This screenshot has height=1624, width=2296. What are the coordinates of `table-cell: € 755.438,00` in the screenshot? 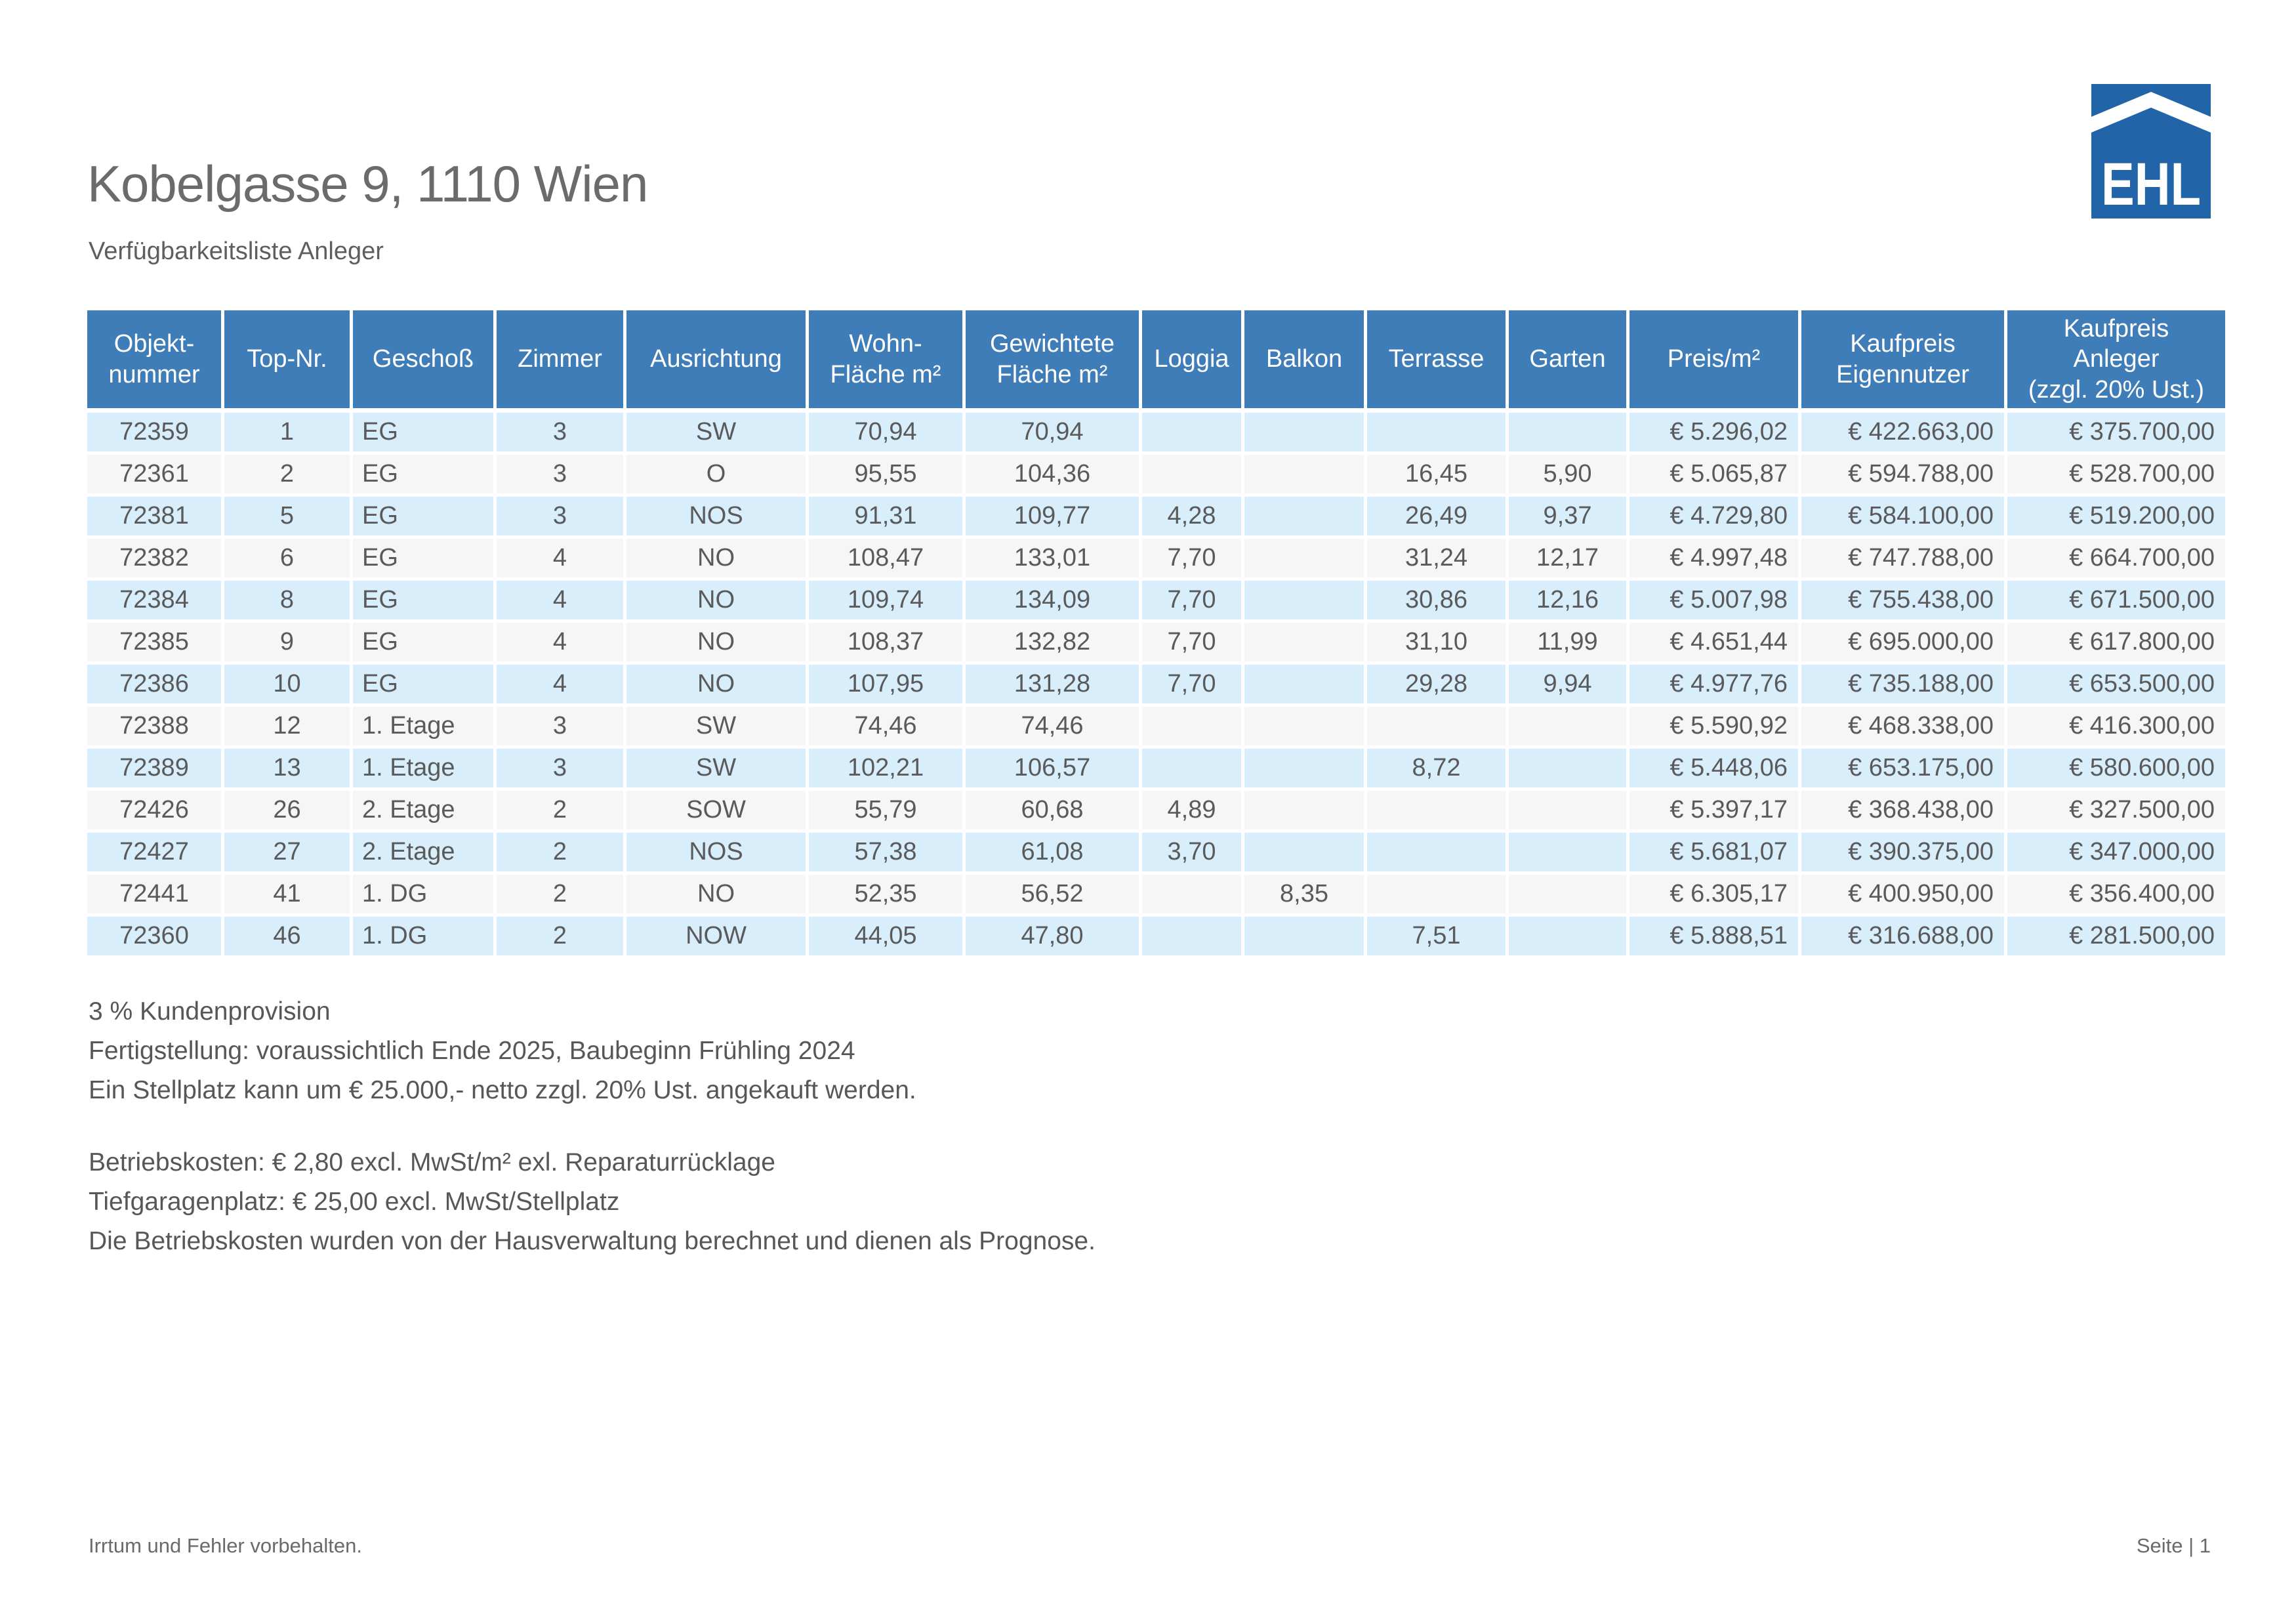 It's located at (1904, 602).